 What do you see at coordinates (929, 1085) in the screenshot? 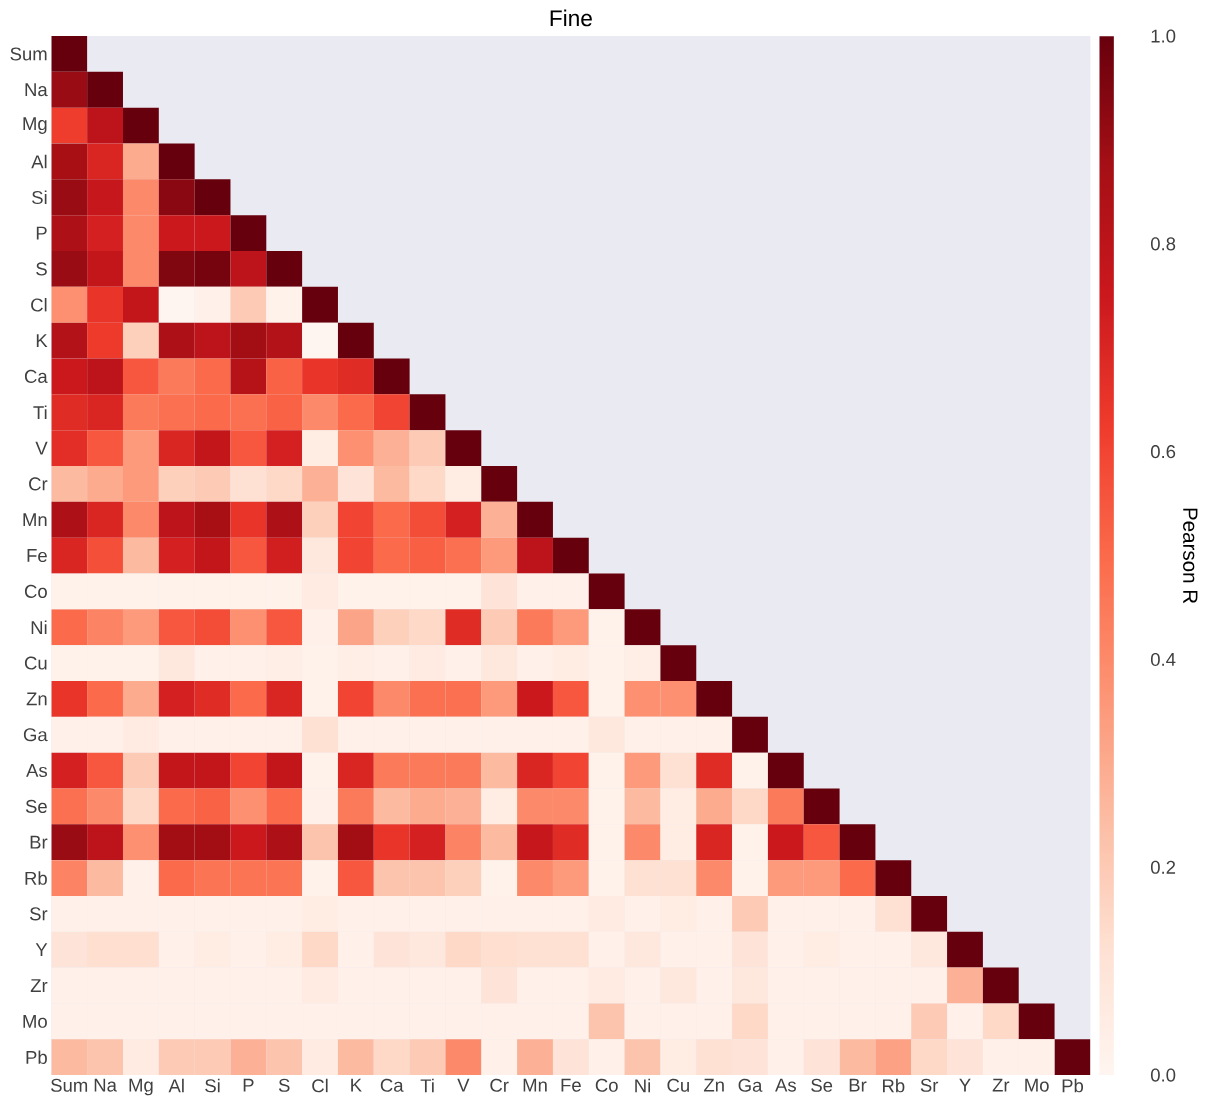
I see `x-tick-label: Sr` at bounding box center [929, 1085].